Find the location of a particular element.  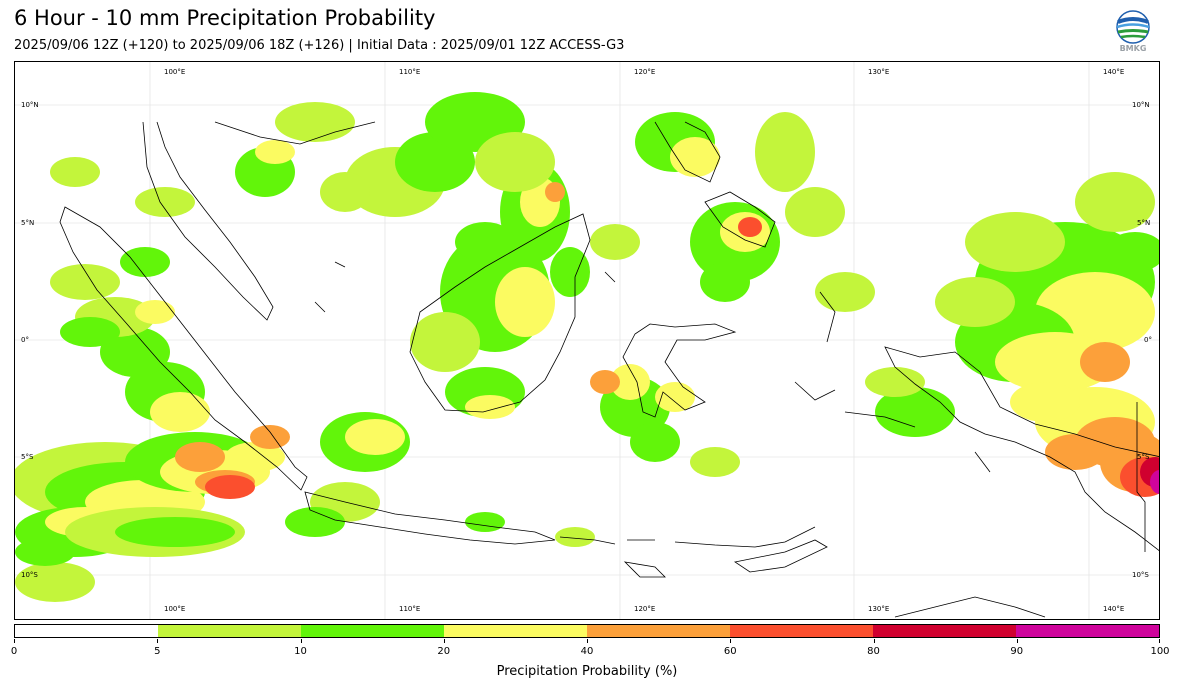

coast-indochina is located at coordinates (295, 133).